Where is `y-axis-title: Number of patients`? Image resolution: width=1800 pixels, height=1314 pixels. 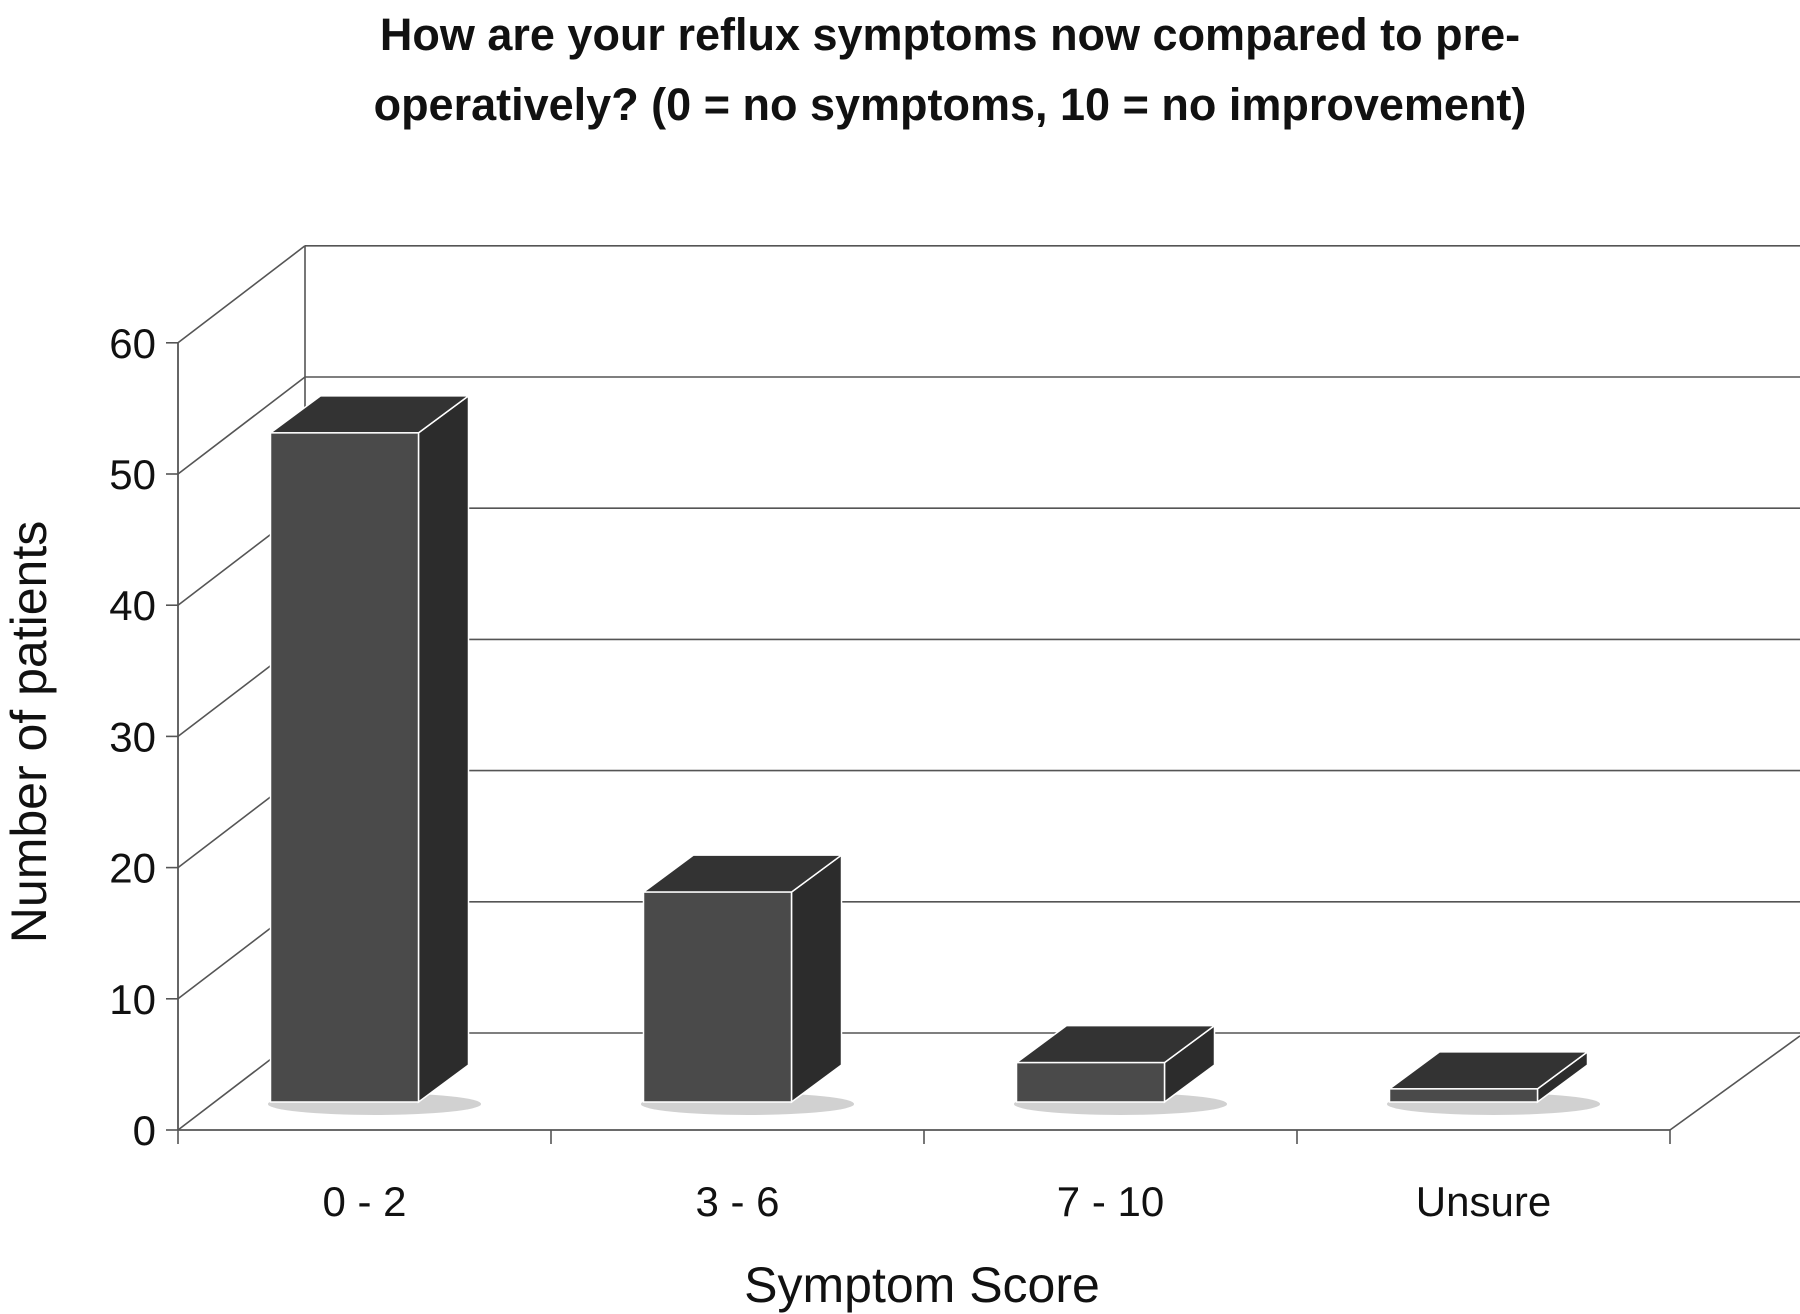
y-axis-title: Number of patients is located at coordinates (29, 732).